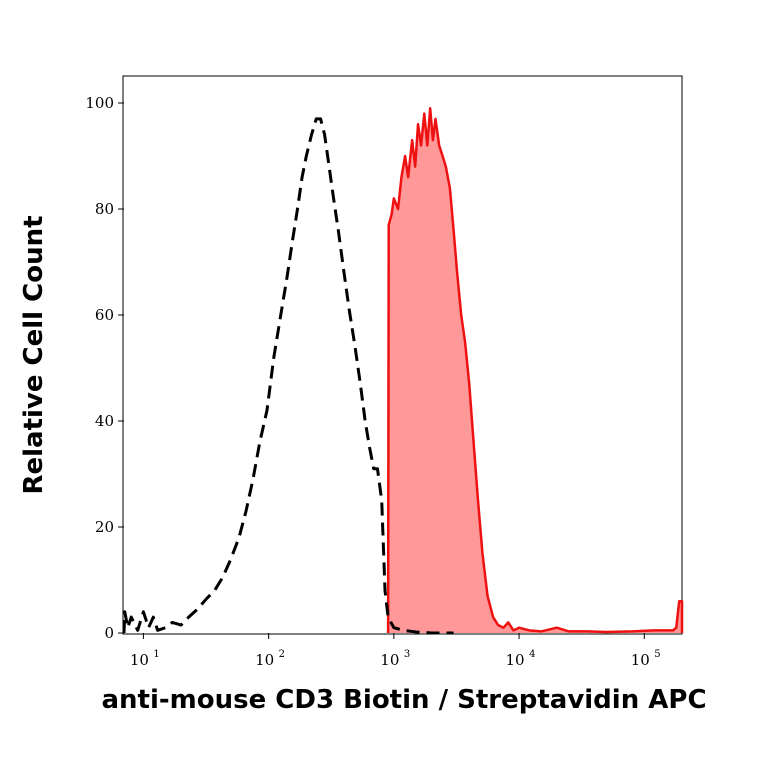 This screenshot has height=764, width=764. I want to click on y-tick-label: 60, so click(104, 315).